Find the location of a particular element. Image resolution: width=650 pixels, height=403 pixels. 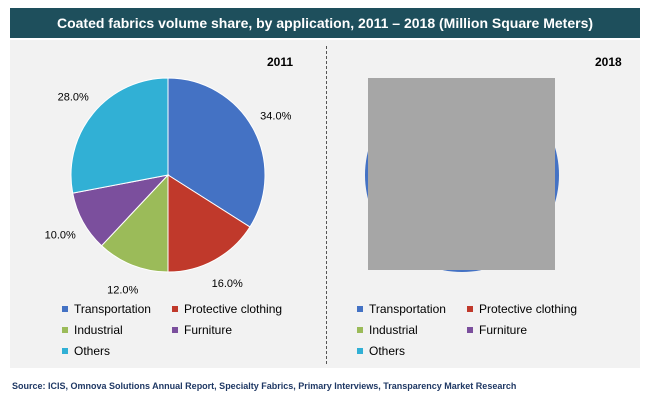

pie-slice-transportation is located at coordinates (216, 152).